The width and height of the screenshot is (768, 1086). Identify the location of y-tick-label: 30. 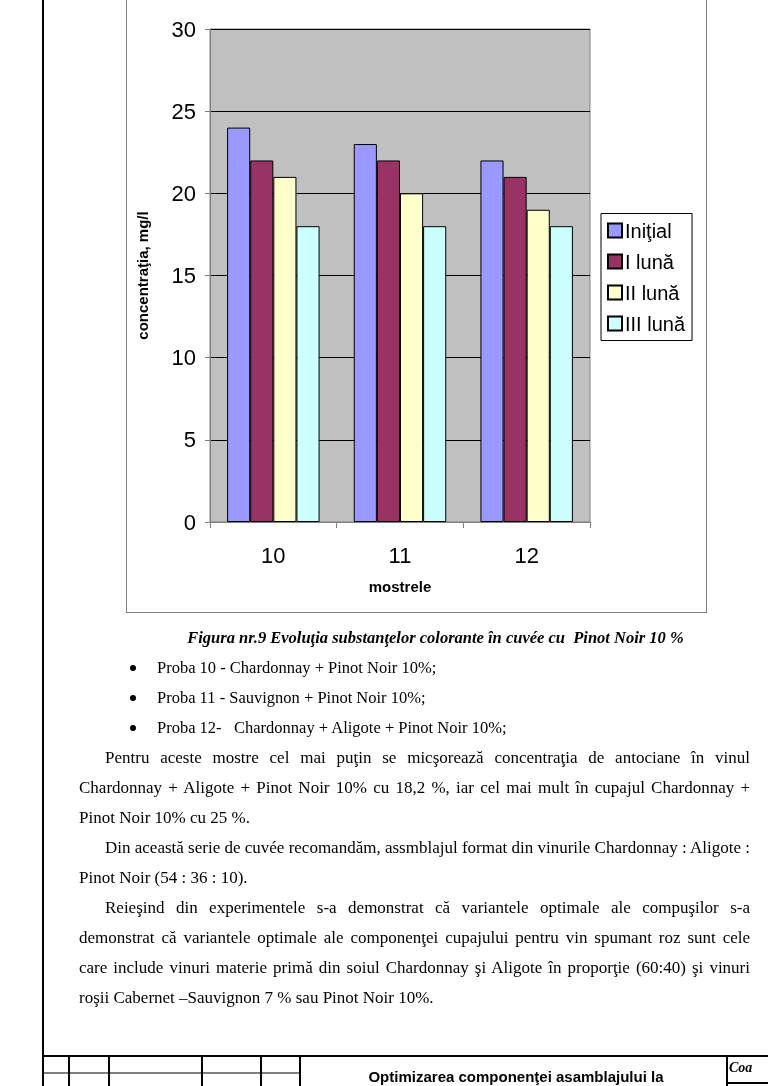
(183, 29).